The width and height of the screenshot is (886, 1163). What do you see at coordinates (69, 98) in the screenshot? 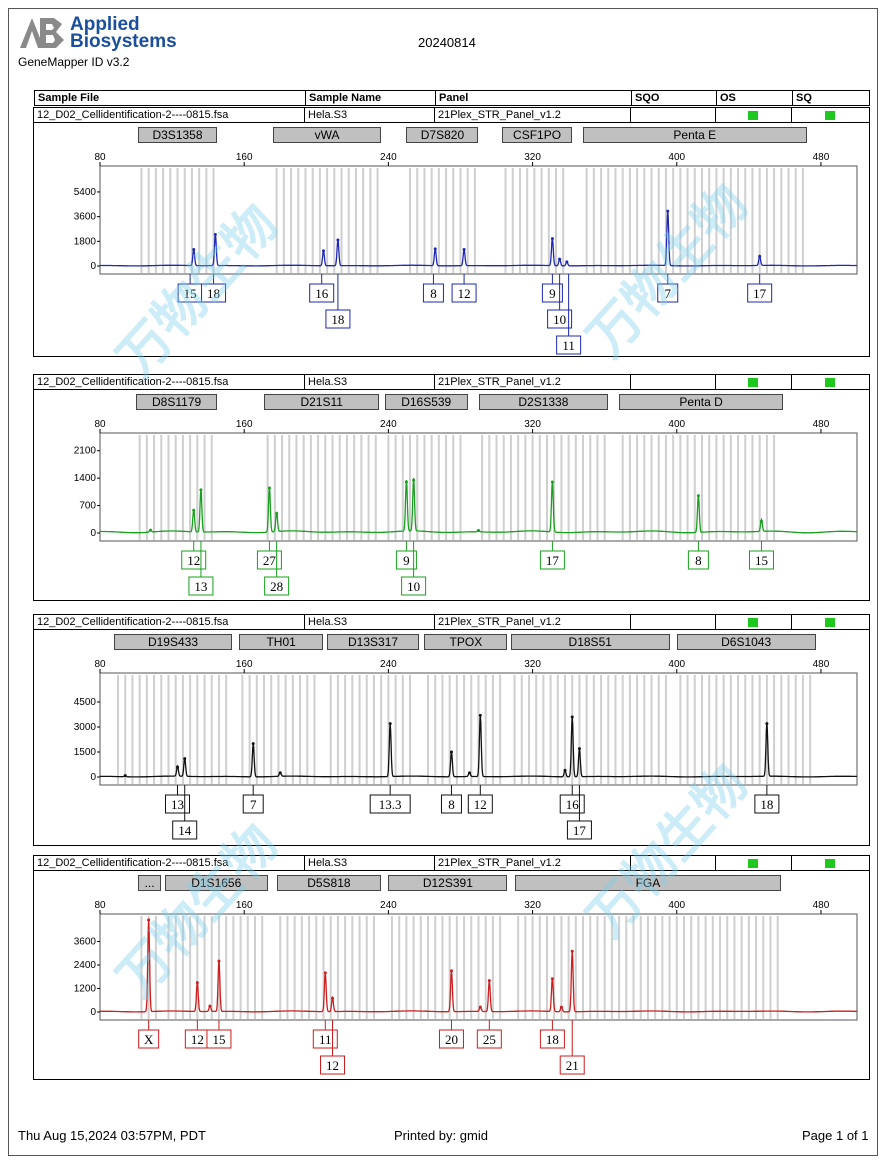
I see `col-sample-file: Sample File` at bounding box center [69, 98].